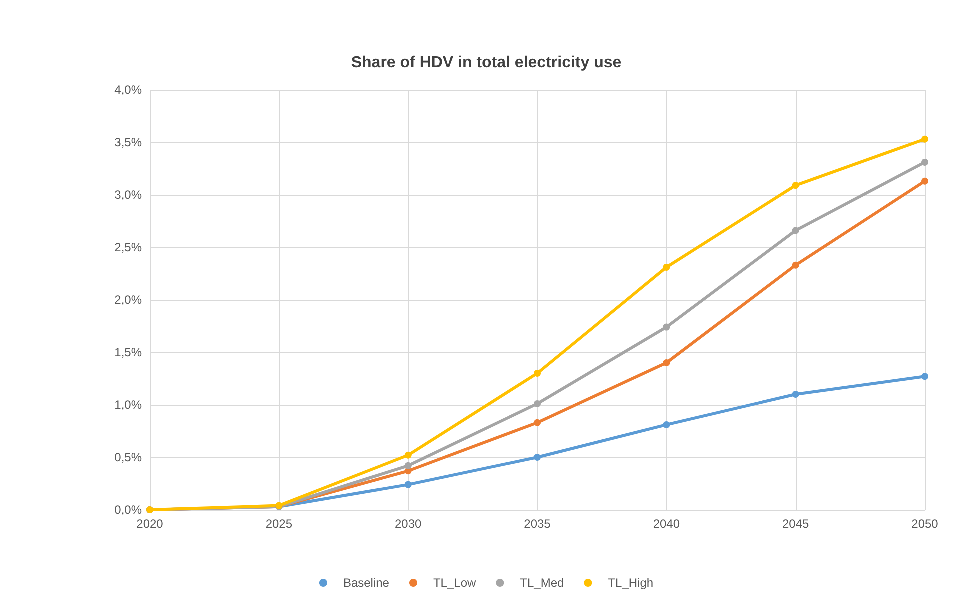  I want to click on y-tick-label: 0,0%, so click(128, 510).